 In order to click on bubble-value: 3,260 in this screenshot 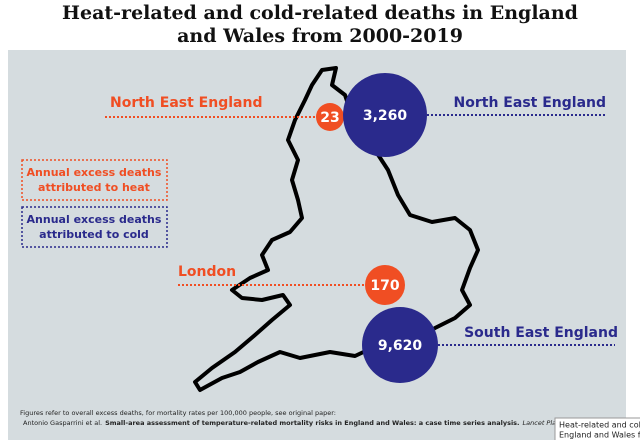, I will do `click(385, 116)`.